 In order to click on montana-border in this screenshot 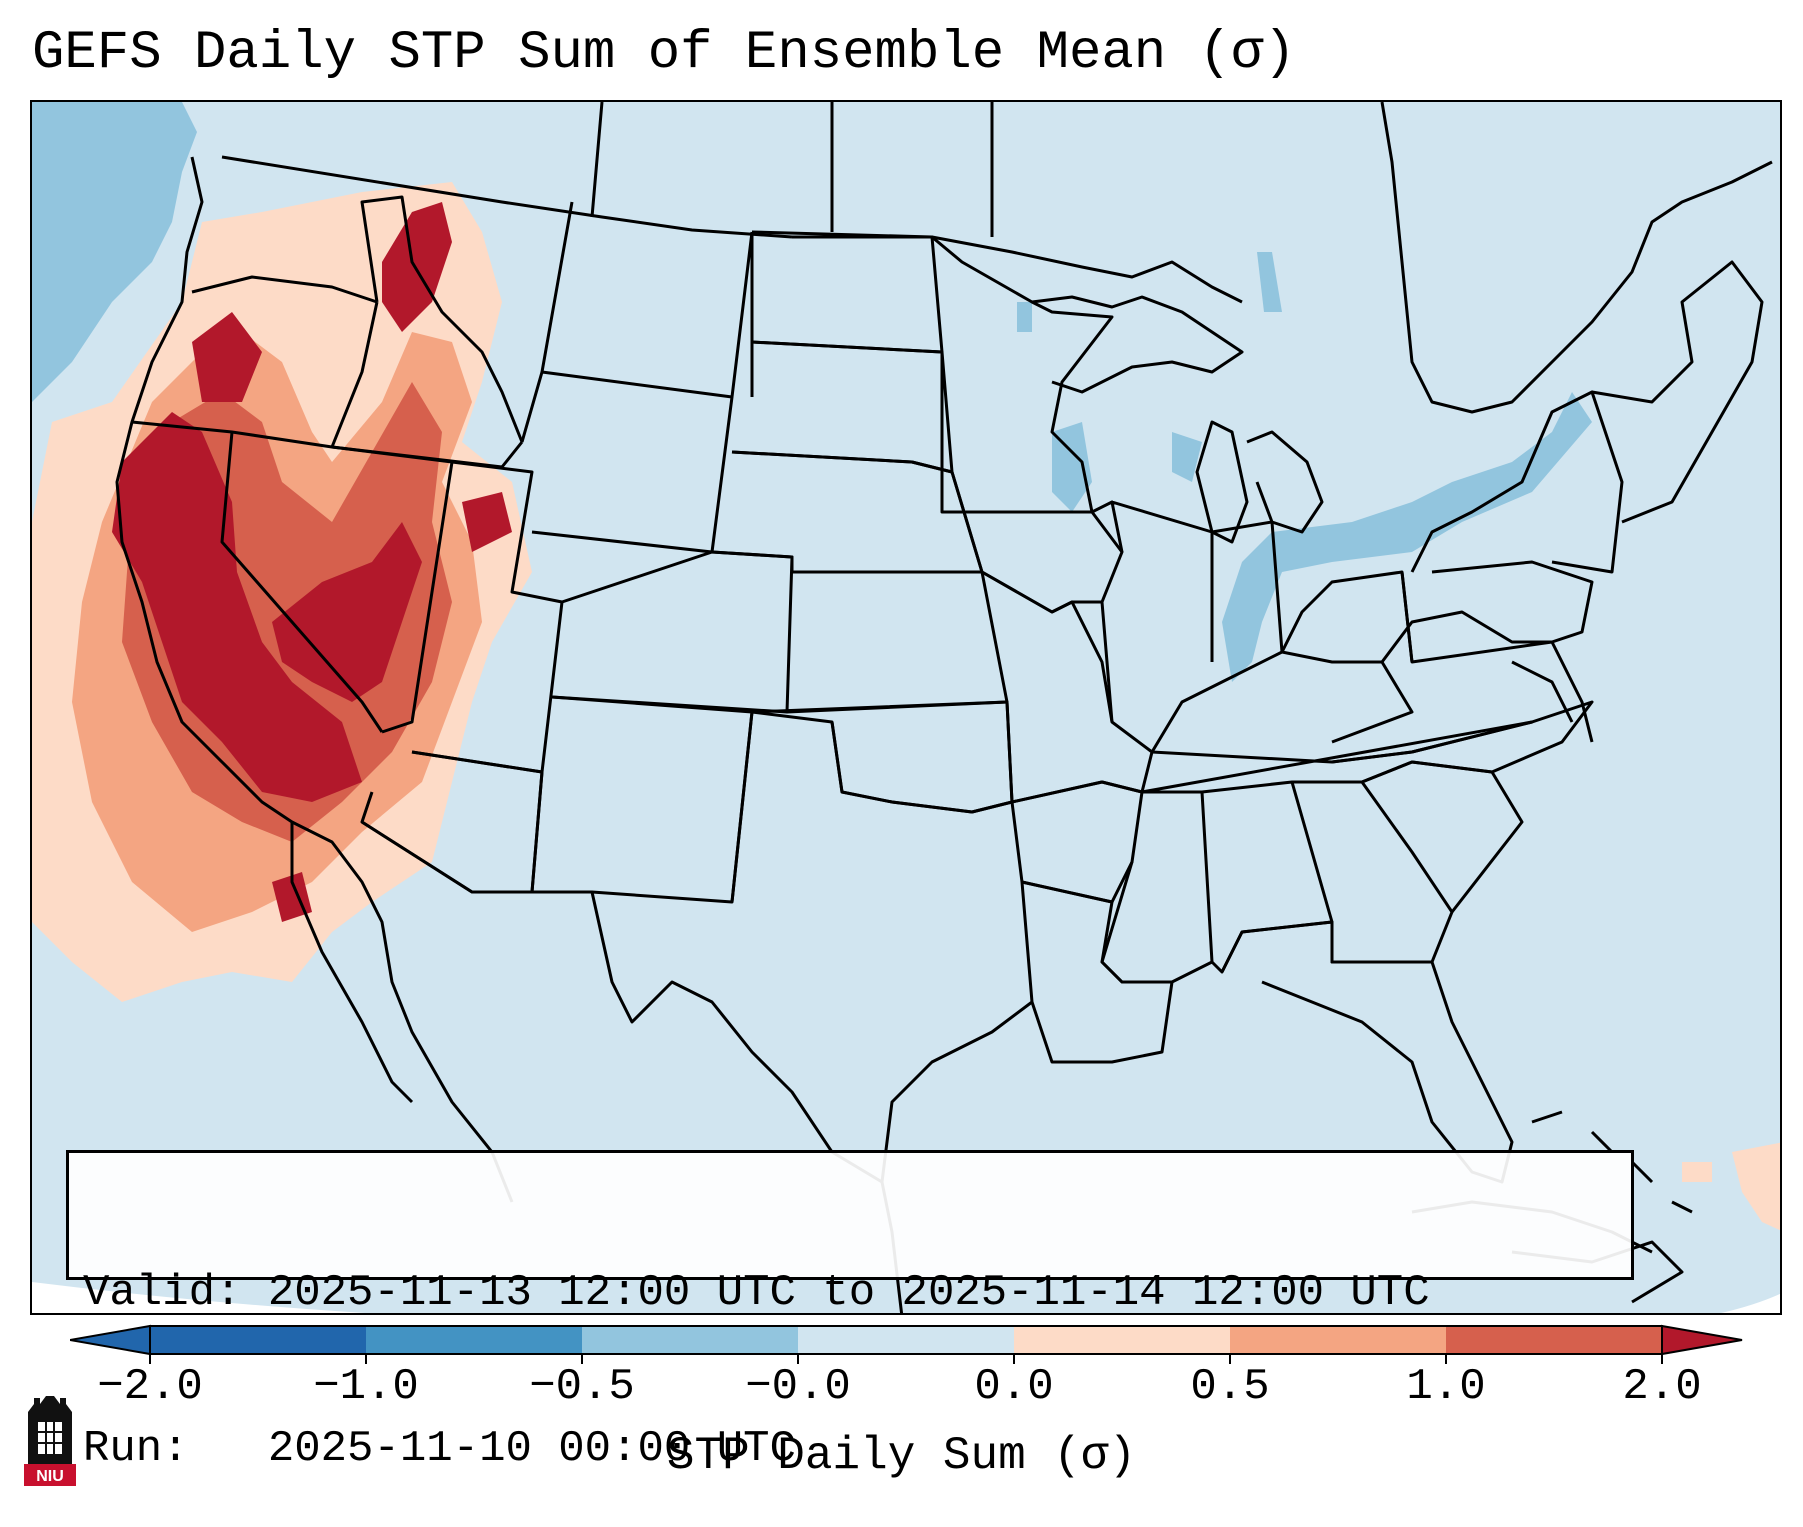, I will do `click(647, 299)`.